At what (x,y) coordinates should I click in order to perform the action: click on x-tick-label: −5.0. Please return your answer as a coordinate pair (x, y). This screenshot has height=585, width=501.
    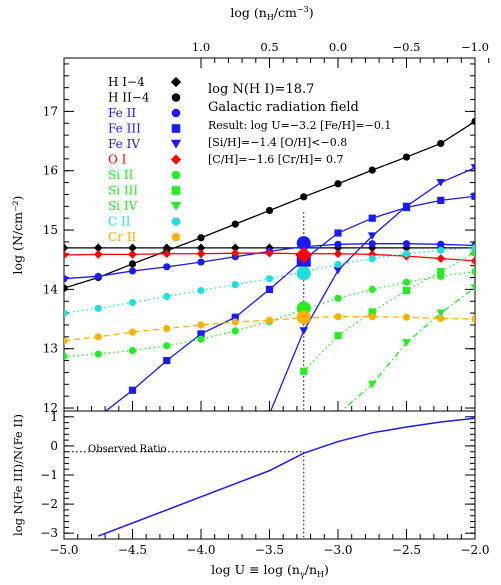
    Looking at the image, I should click on (63, 550).